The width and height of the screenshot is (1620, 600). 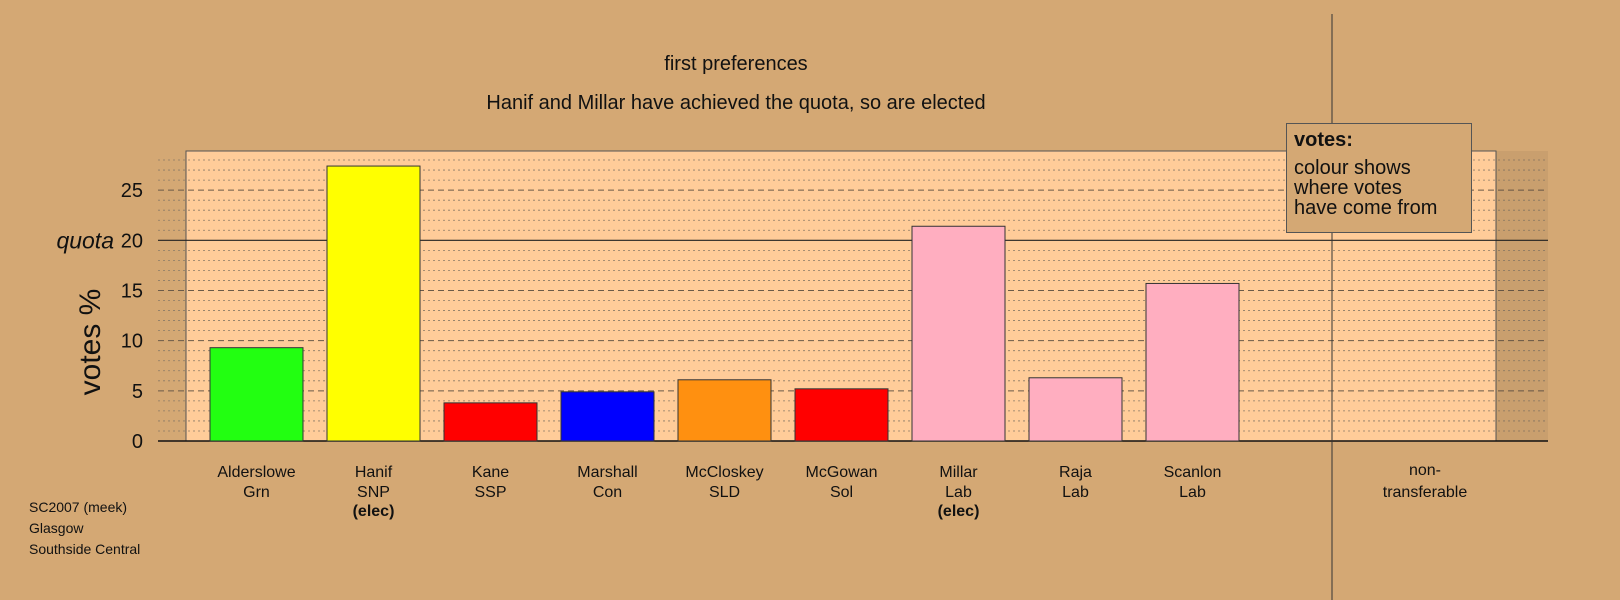 I want to click on candidate-name: Hanif, so click(x=374, y=472).